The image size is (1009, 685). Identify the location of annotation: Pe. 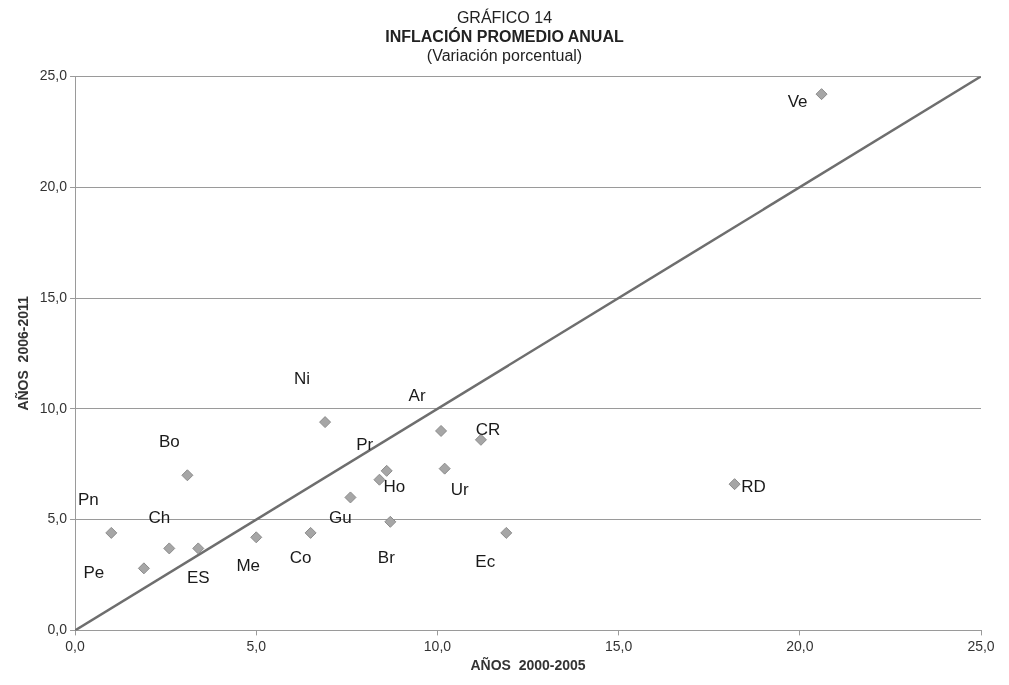
(94, 573).